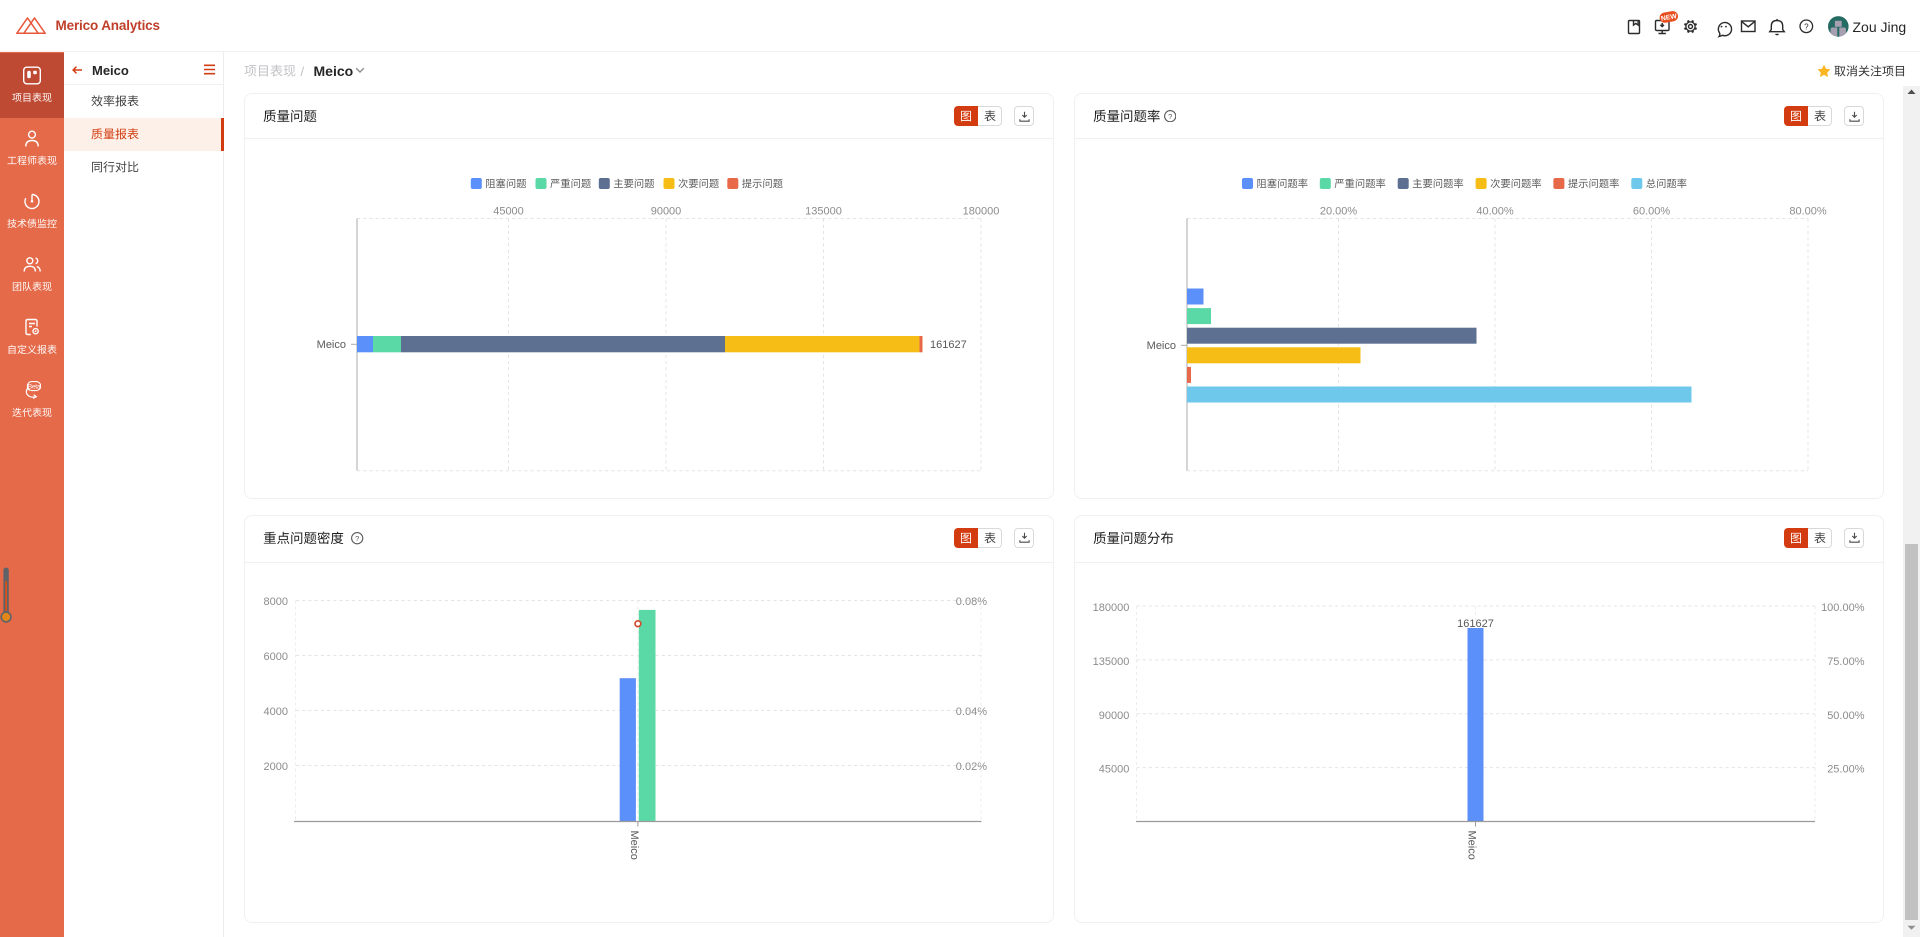 Image resolution: width=1920 pixels, height=937 pixels. What do you see at coordinates (1339, 212) in the screenshot?
I see `svg-text: 20.00%` at bounding box center [1339, 212].